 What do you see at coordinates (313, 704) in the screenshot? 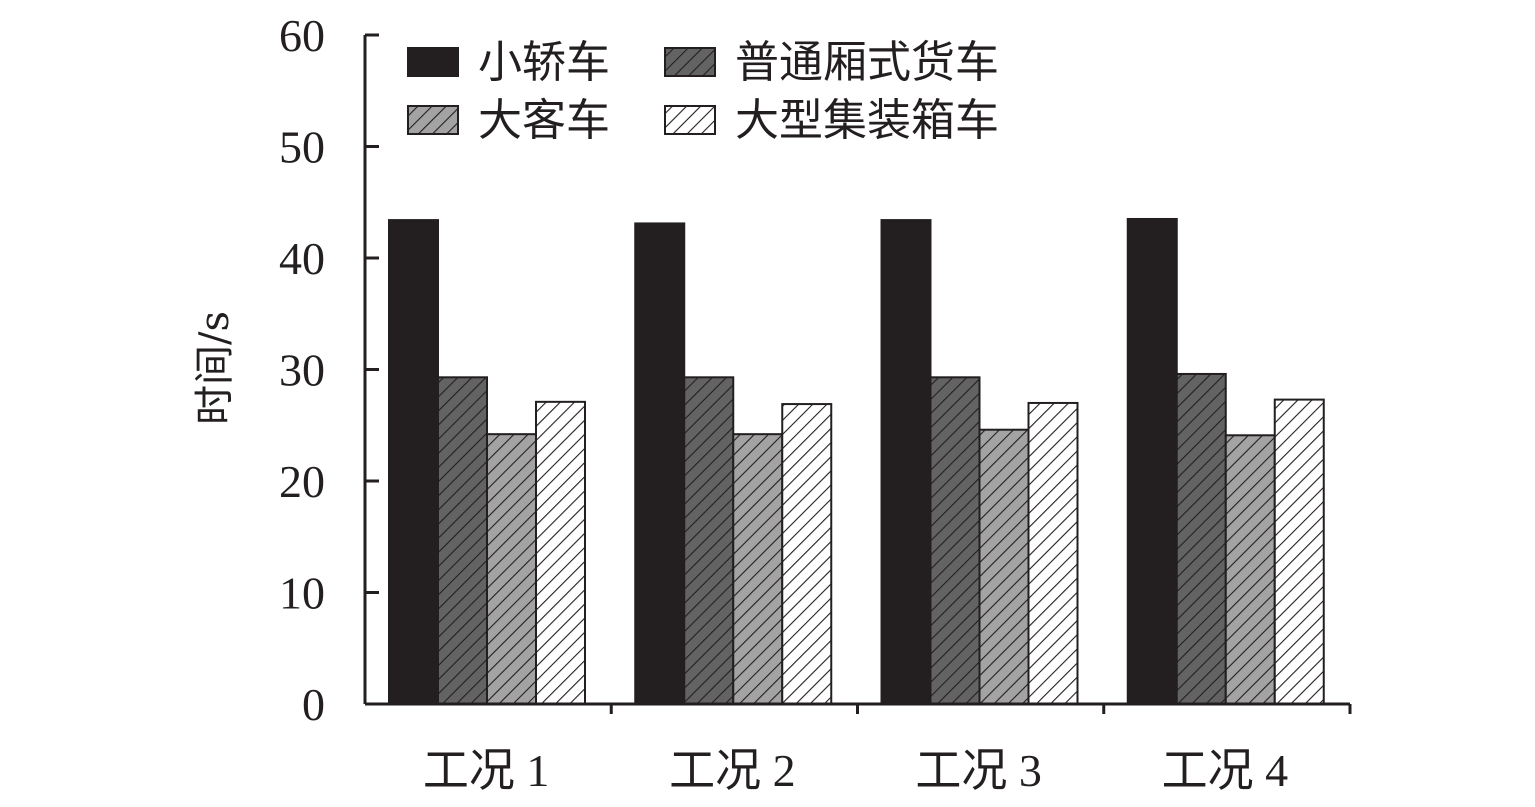
I see `y-tick-label: 0` at bounding box center [313, 704].